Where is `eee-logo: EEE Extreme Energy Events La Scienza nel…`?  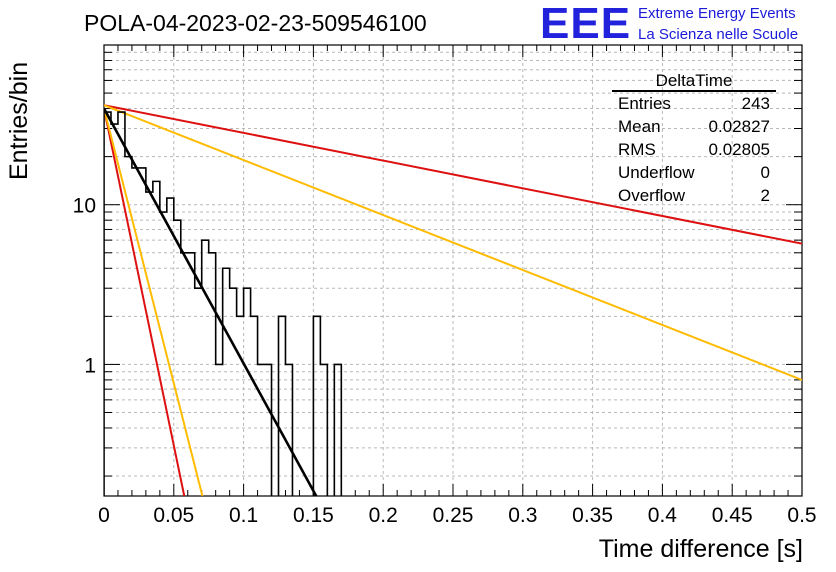 eee-logo: EEE Extreme Energy Events La Scienza nel… is located at coordinates (685, 24).